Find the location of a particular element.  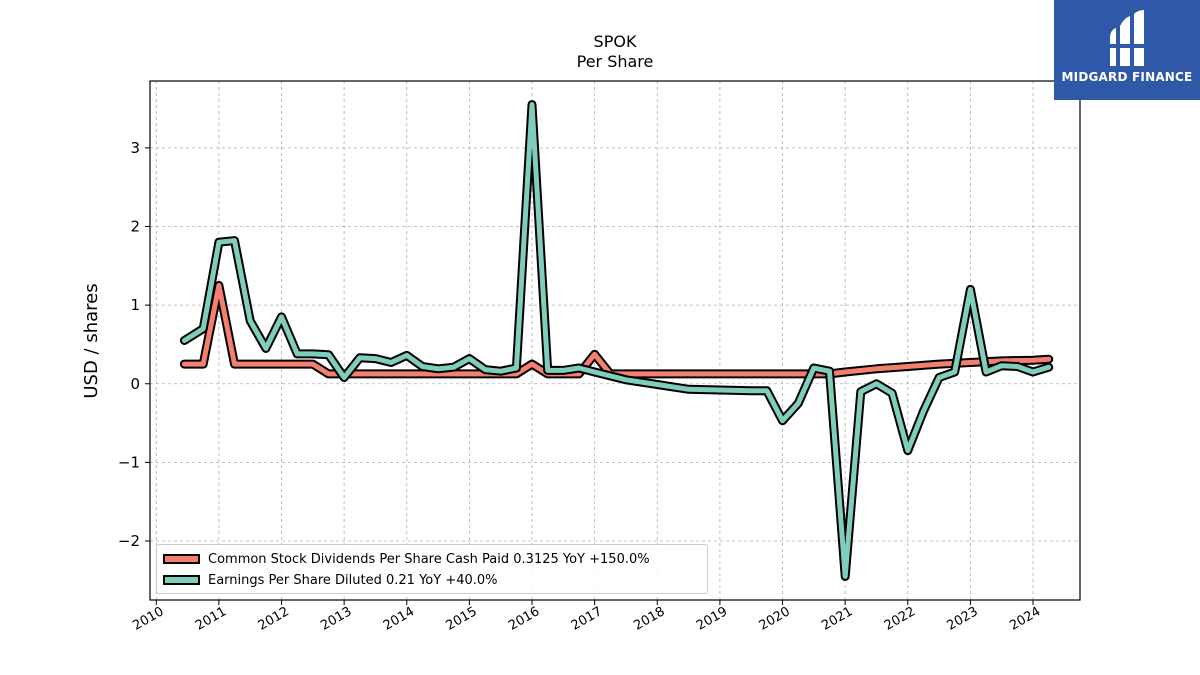

y-tick-label: 0 is located at coordinates (135, 384).